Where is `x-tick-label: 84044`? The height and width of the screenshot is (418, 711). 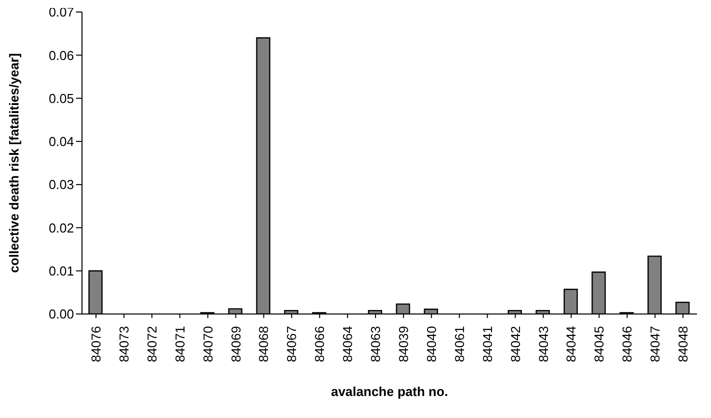
x-tick-label: 84044 is located at coordinates (571, 344).